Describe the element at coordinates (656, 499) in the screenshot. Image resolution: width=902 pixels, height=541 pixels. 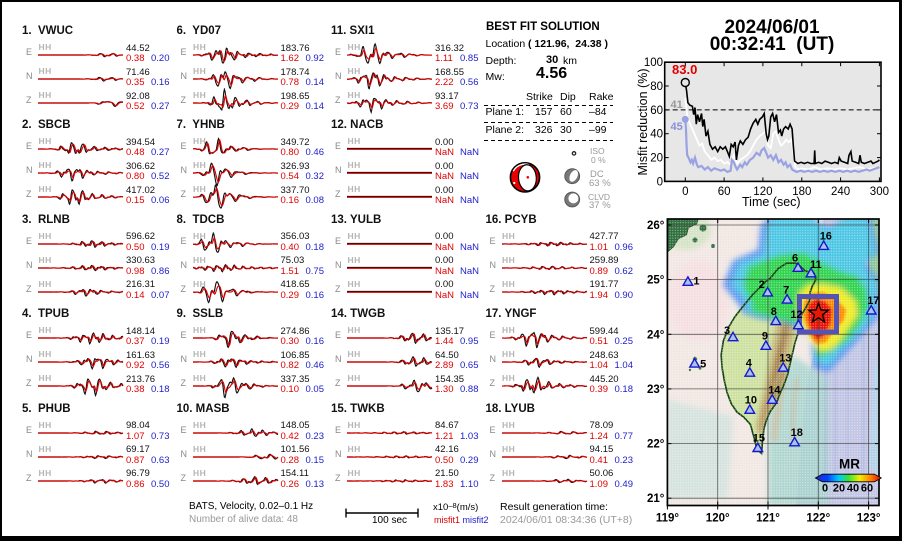
I see `svg-text: 21°` at that location.